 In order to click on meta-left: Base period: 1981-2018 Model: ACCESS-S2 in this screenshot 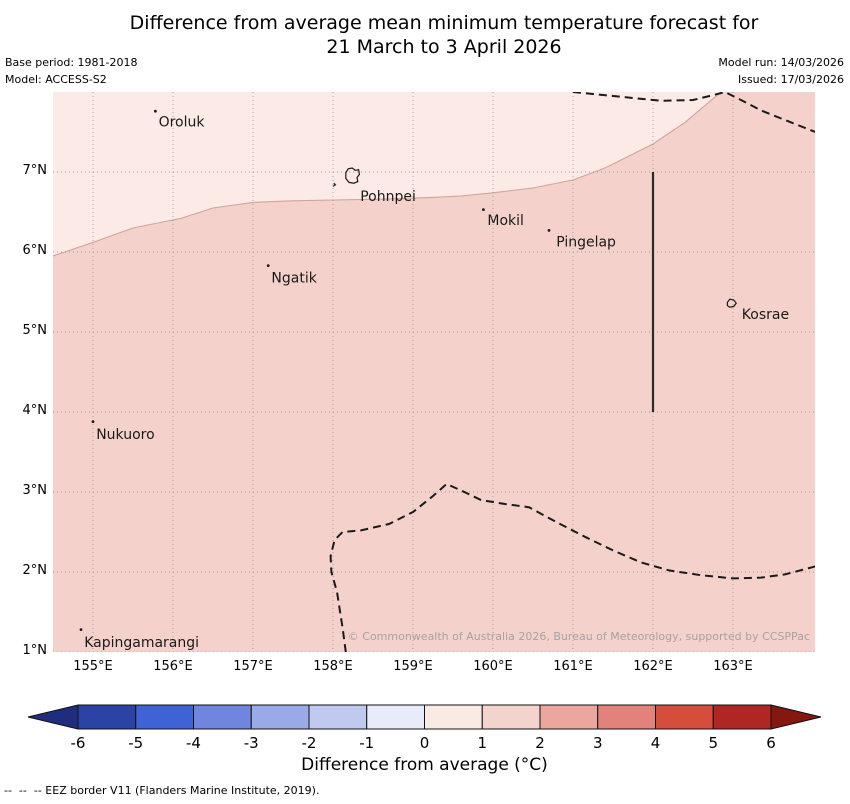, I will do `click(71, 71)`.